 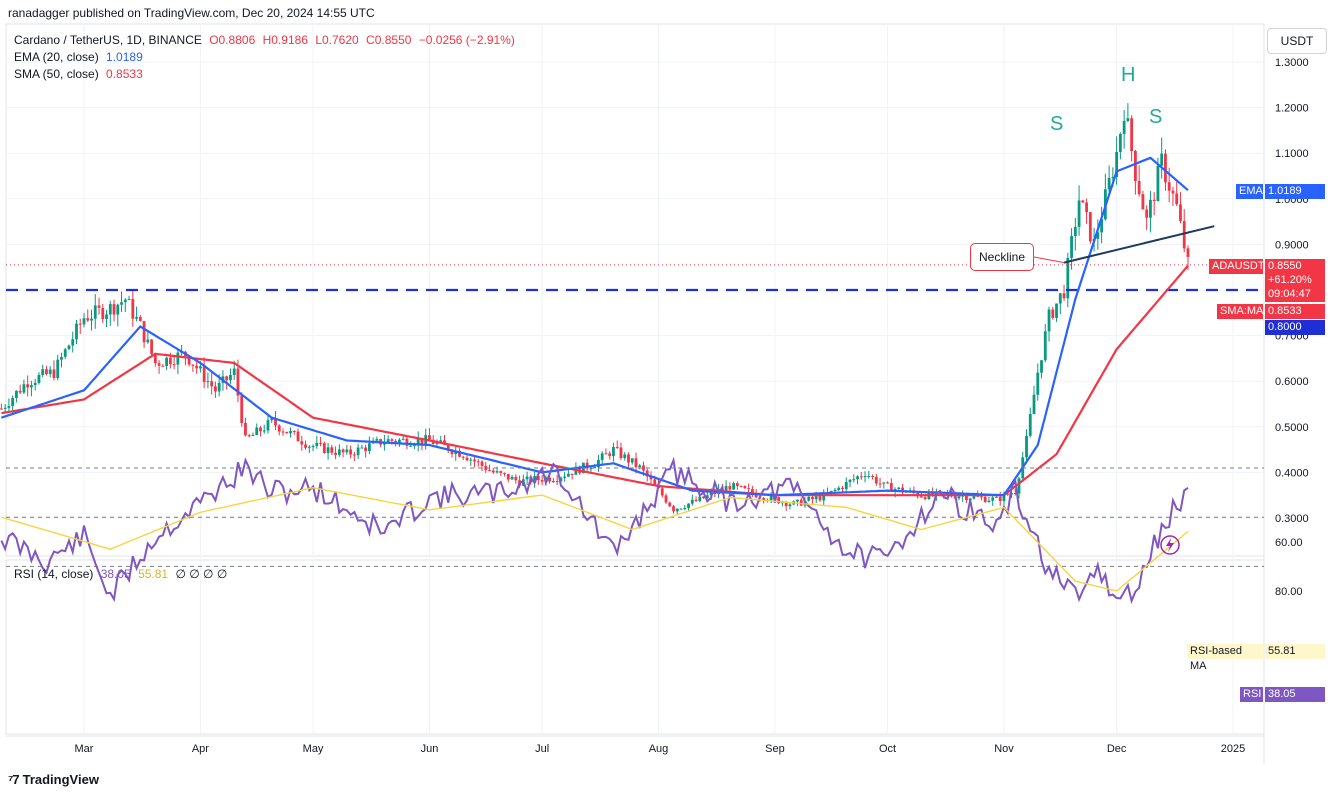 What do you see at coordinates (1233, 749) in the screenshot?
I see `time-tick-label: 2025` at bounding box center [1233, 749].